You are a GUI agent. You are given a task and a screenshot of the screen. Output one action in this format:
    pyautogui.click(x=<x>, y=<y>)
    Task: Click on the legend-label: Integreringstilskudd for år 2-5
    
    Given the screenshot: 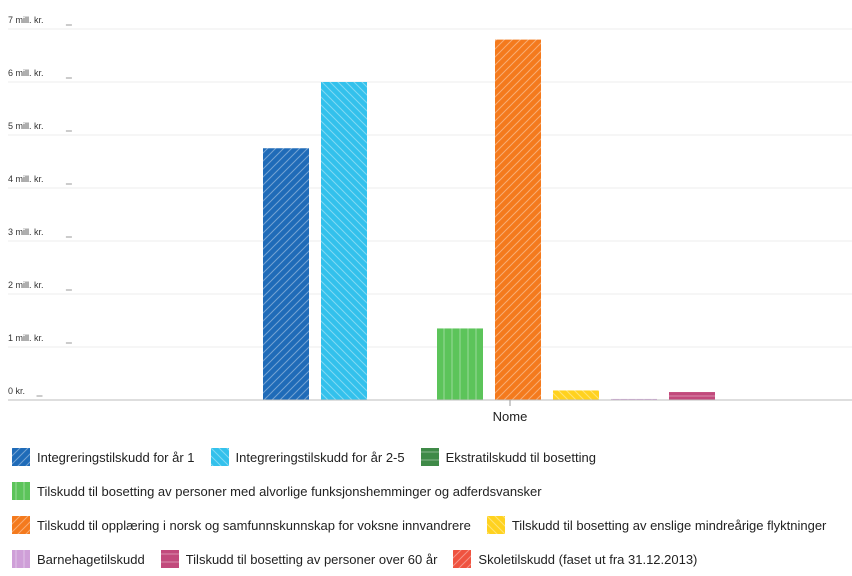 What is the action you would take?
    pyautogui.click(x=320, y=457)
    